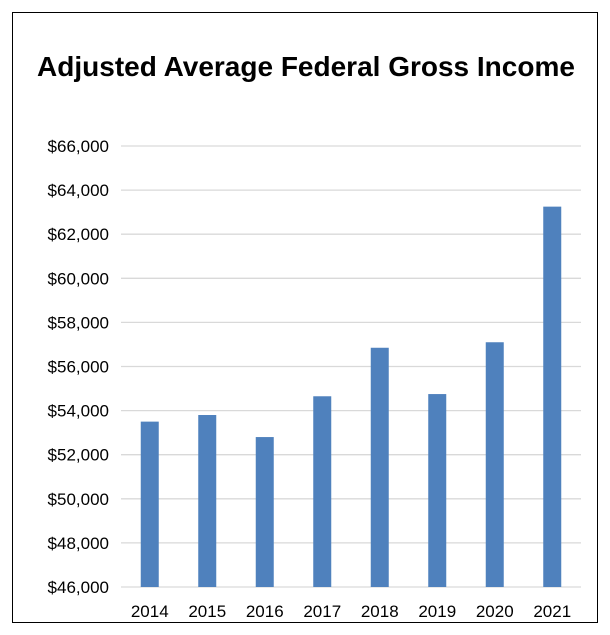 This screenshot has height=635, width=610. What do you see at coordinates (78, 455) in the screenshot?
I see `y-tick-label: $52,000` at bounding box center [78, 455].